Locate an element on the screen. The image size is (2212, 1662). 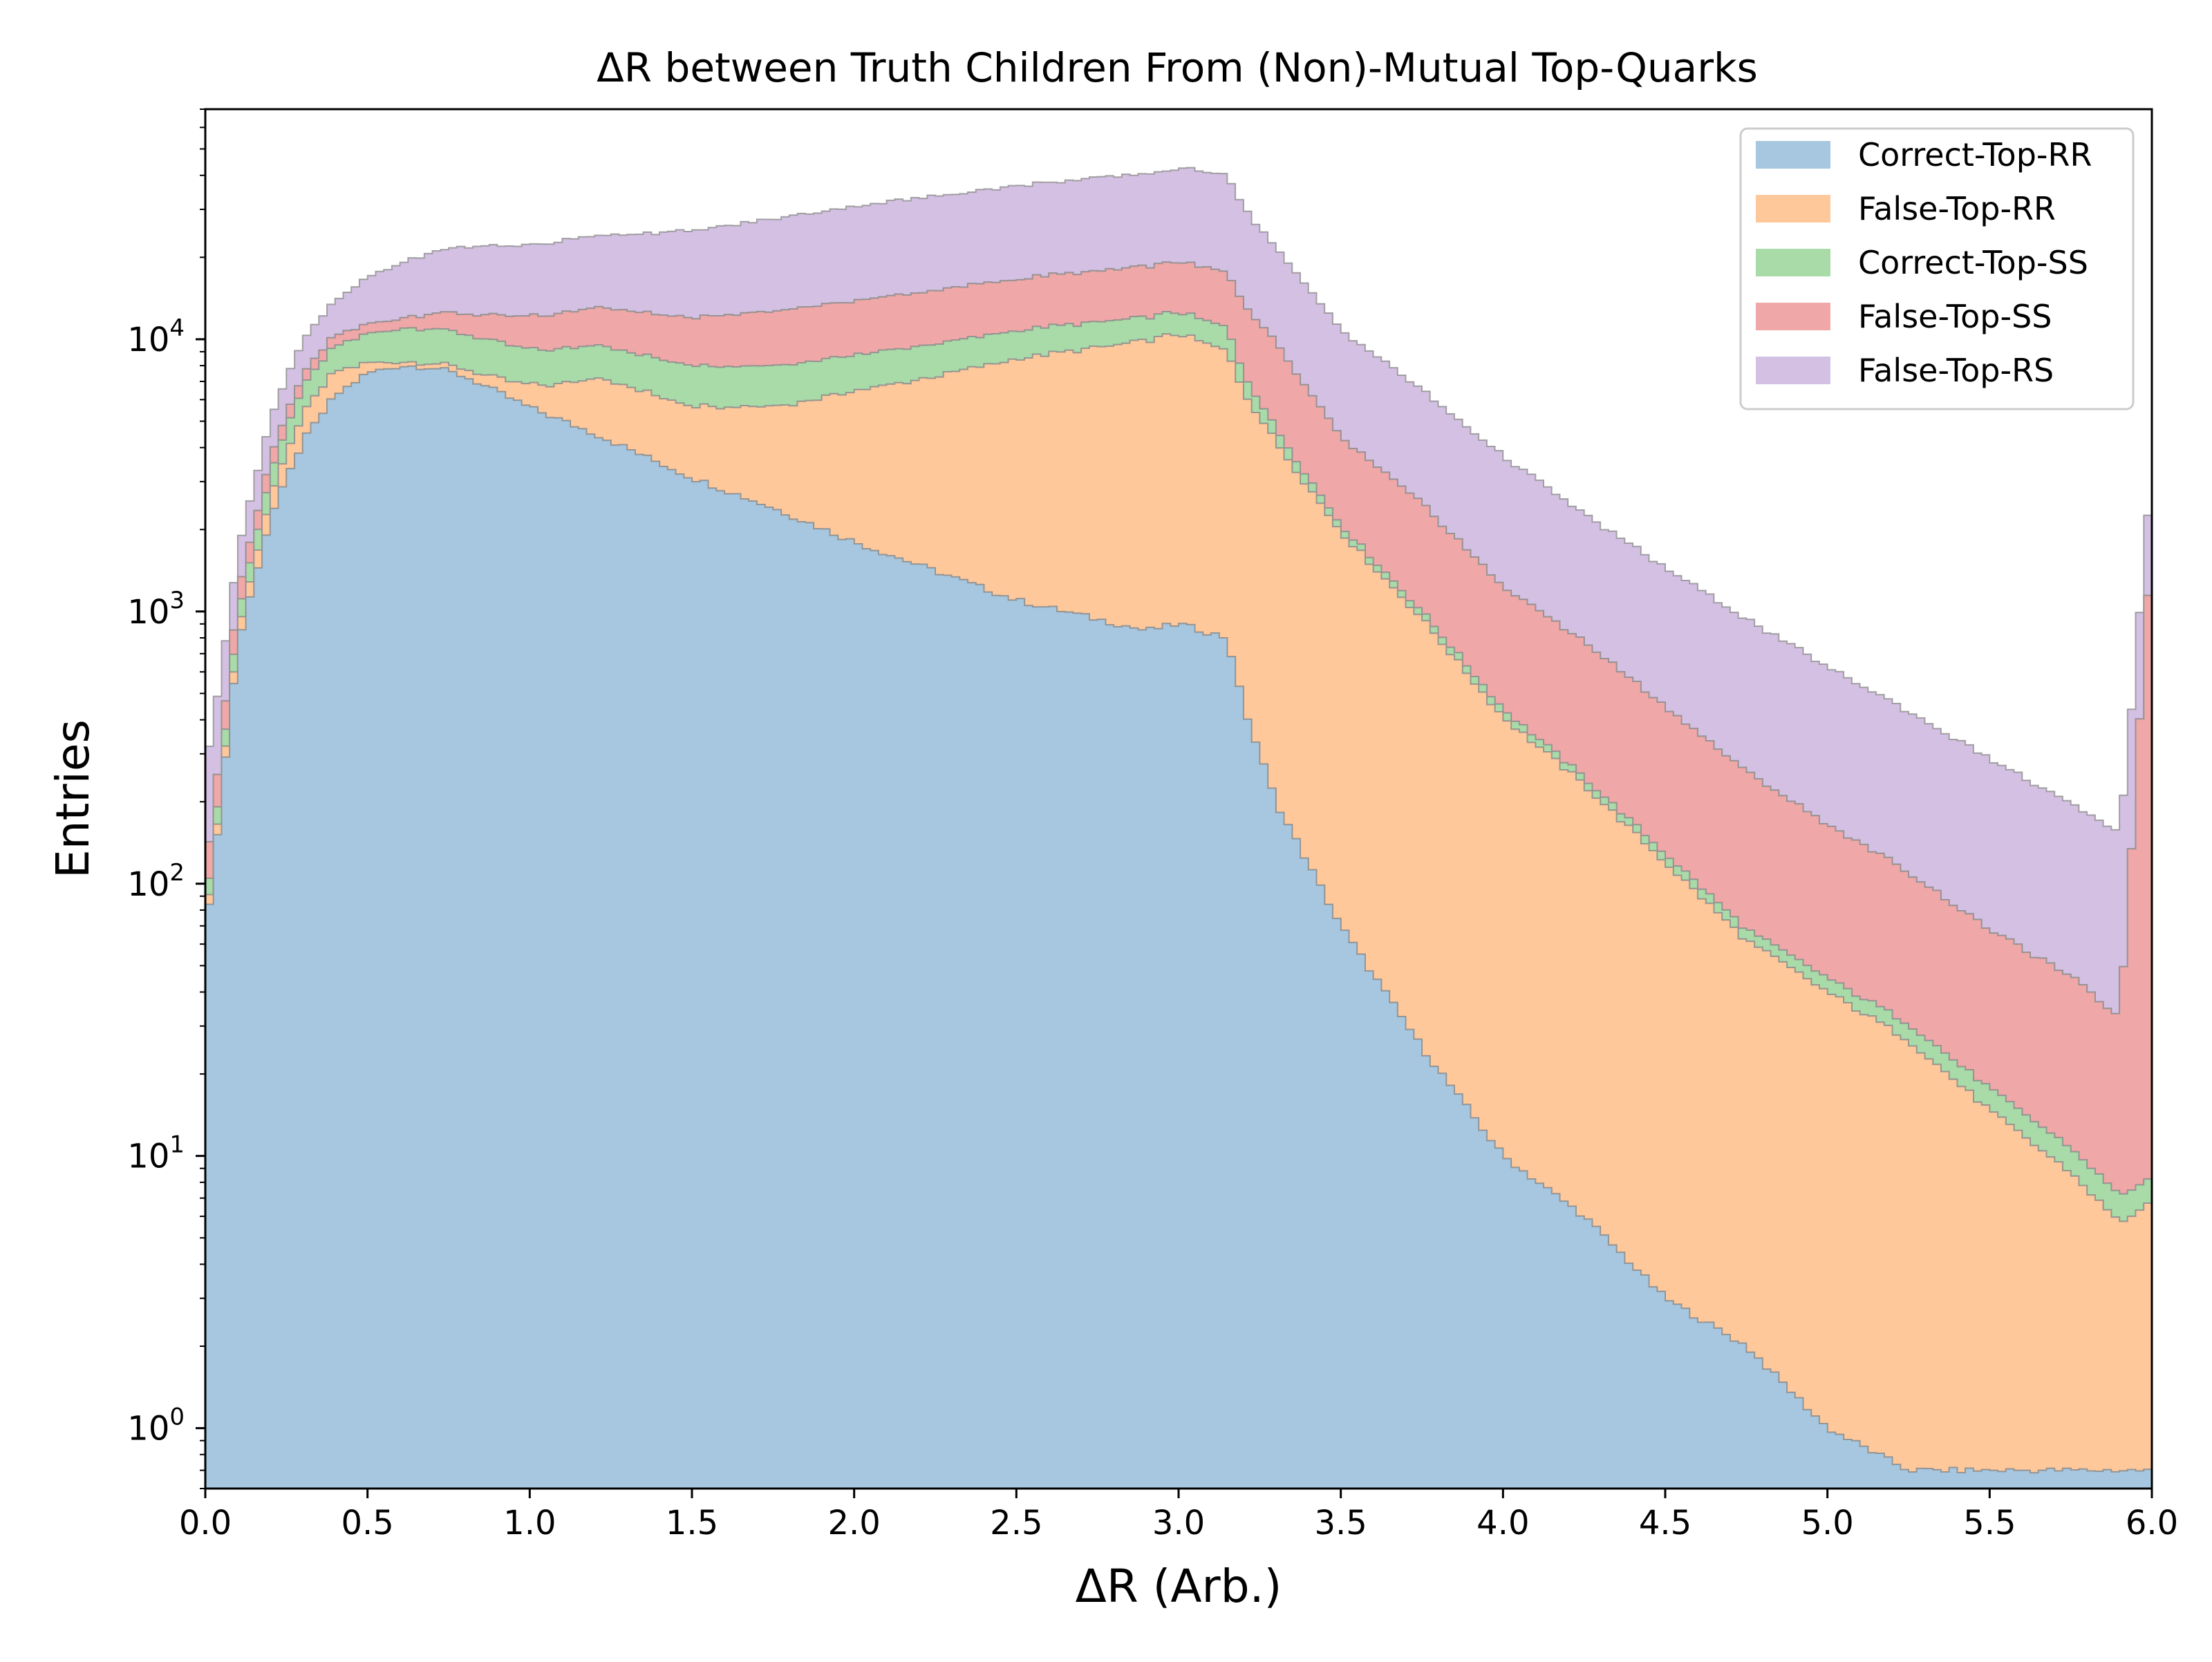
y-axis-label: Entries is located at coordinates (73, 799).